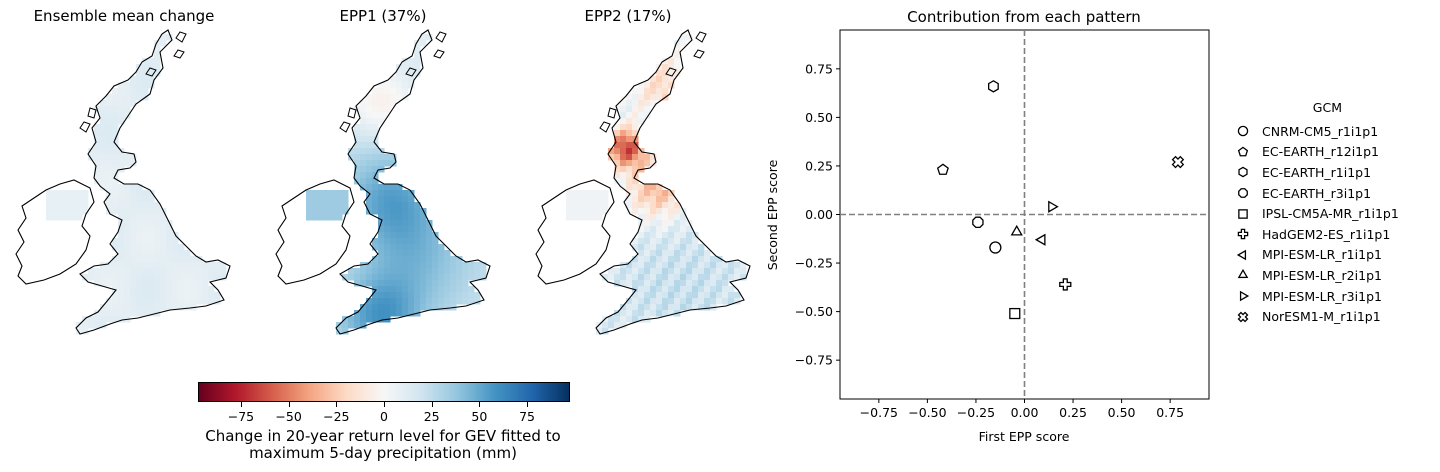 The height and width of the screenshot is (472, 1440). Describe the element at coordinates (701, 37) in the screenshot. I see `coastline-island` at that location.